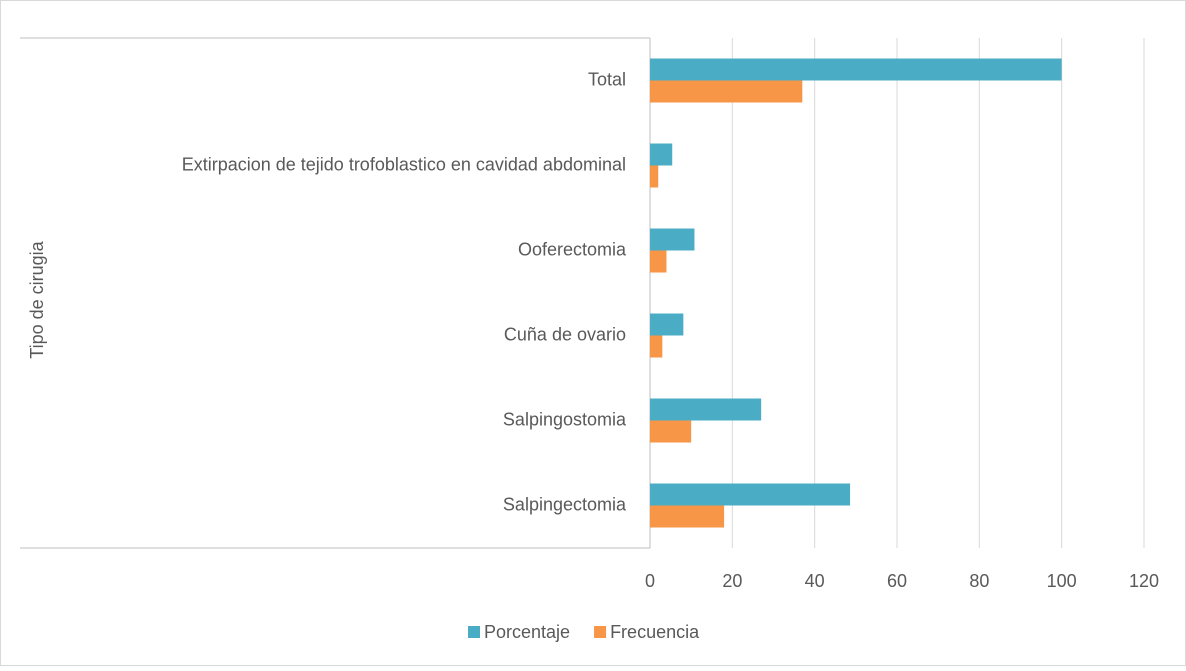 The width and height of the screenshot is (1186, 671). Describe the element at coordinates (37, 299) in the screenshot. I see `y-axis-title: Tipo de cirugia` at that location.